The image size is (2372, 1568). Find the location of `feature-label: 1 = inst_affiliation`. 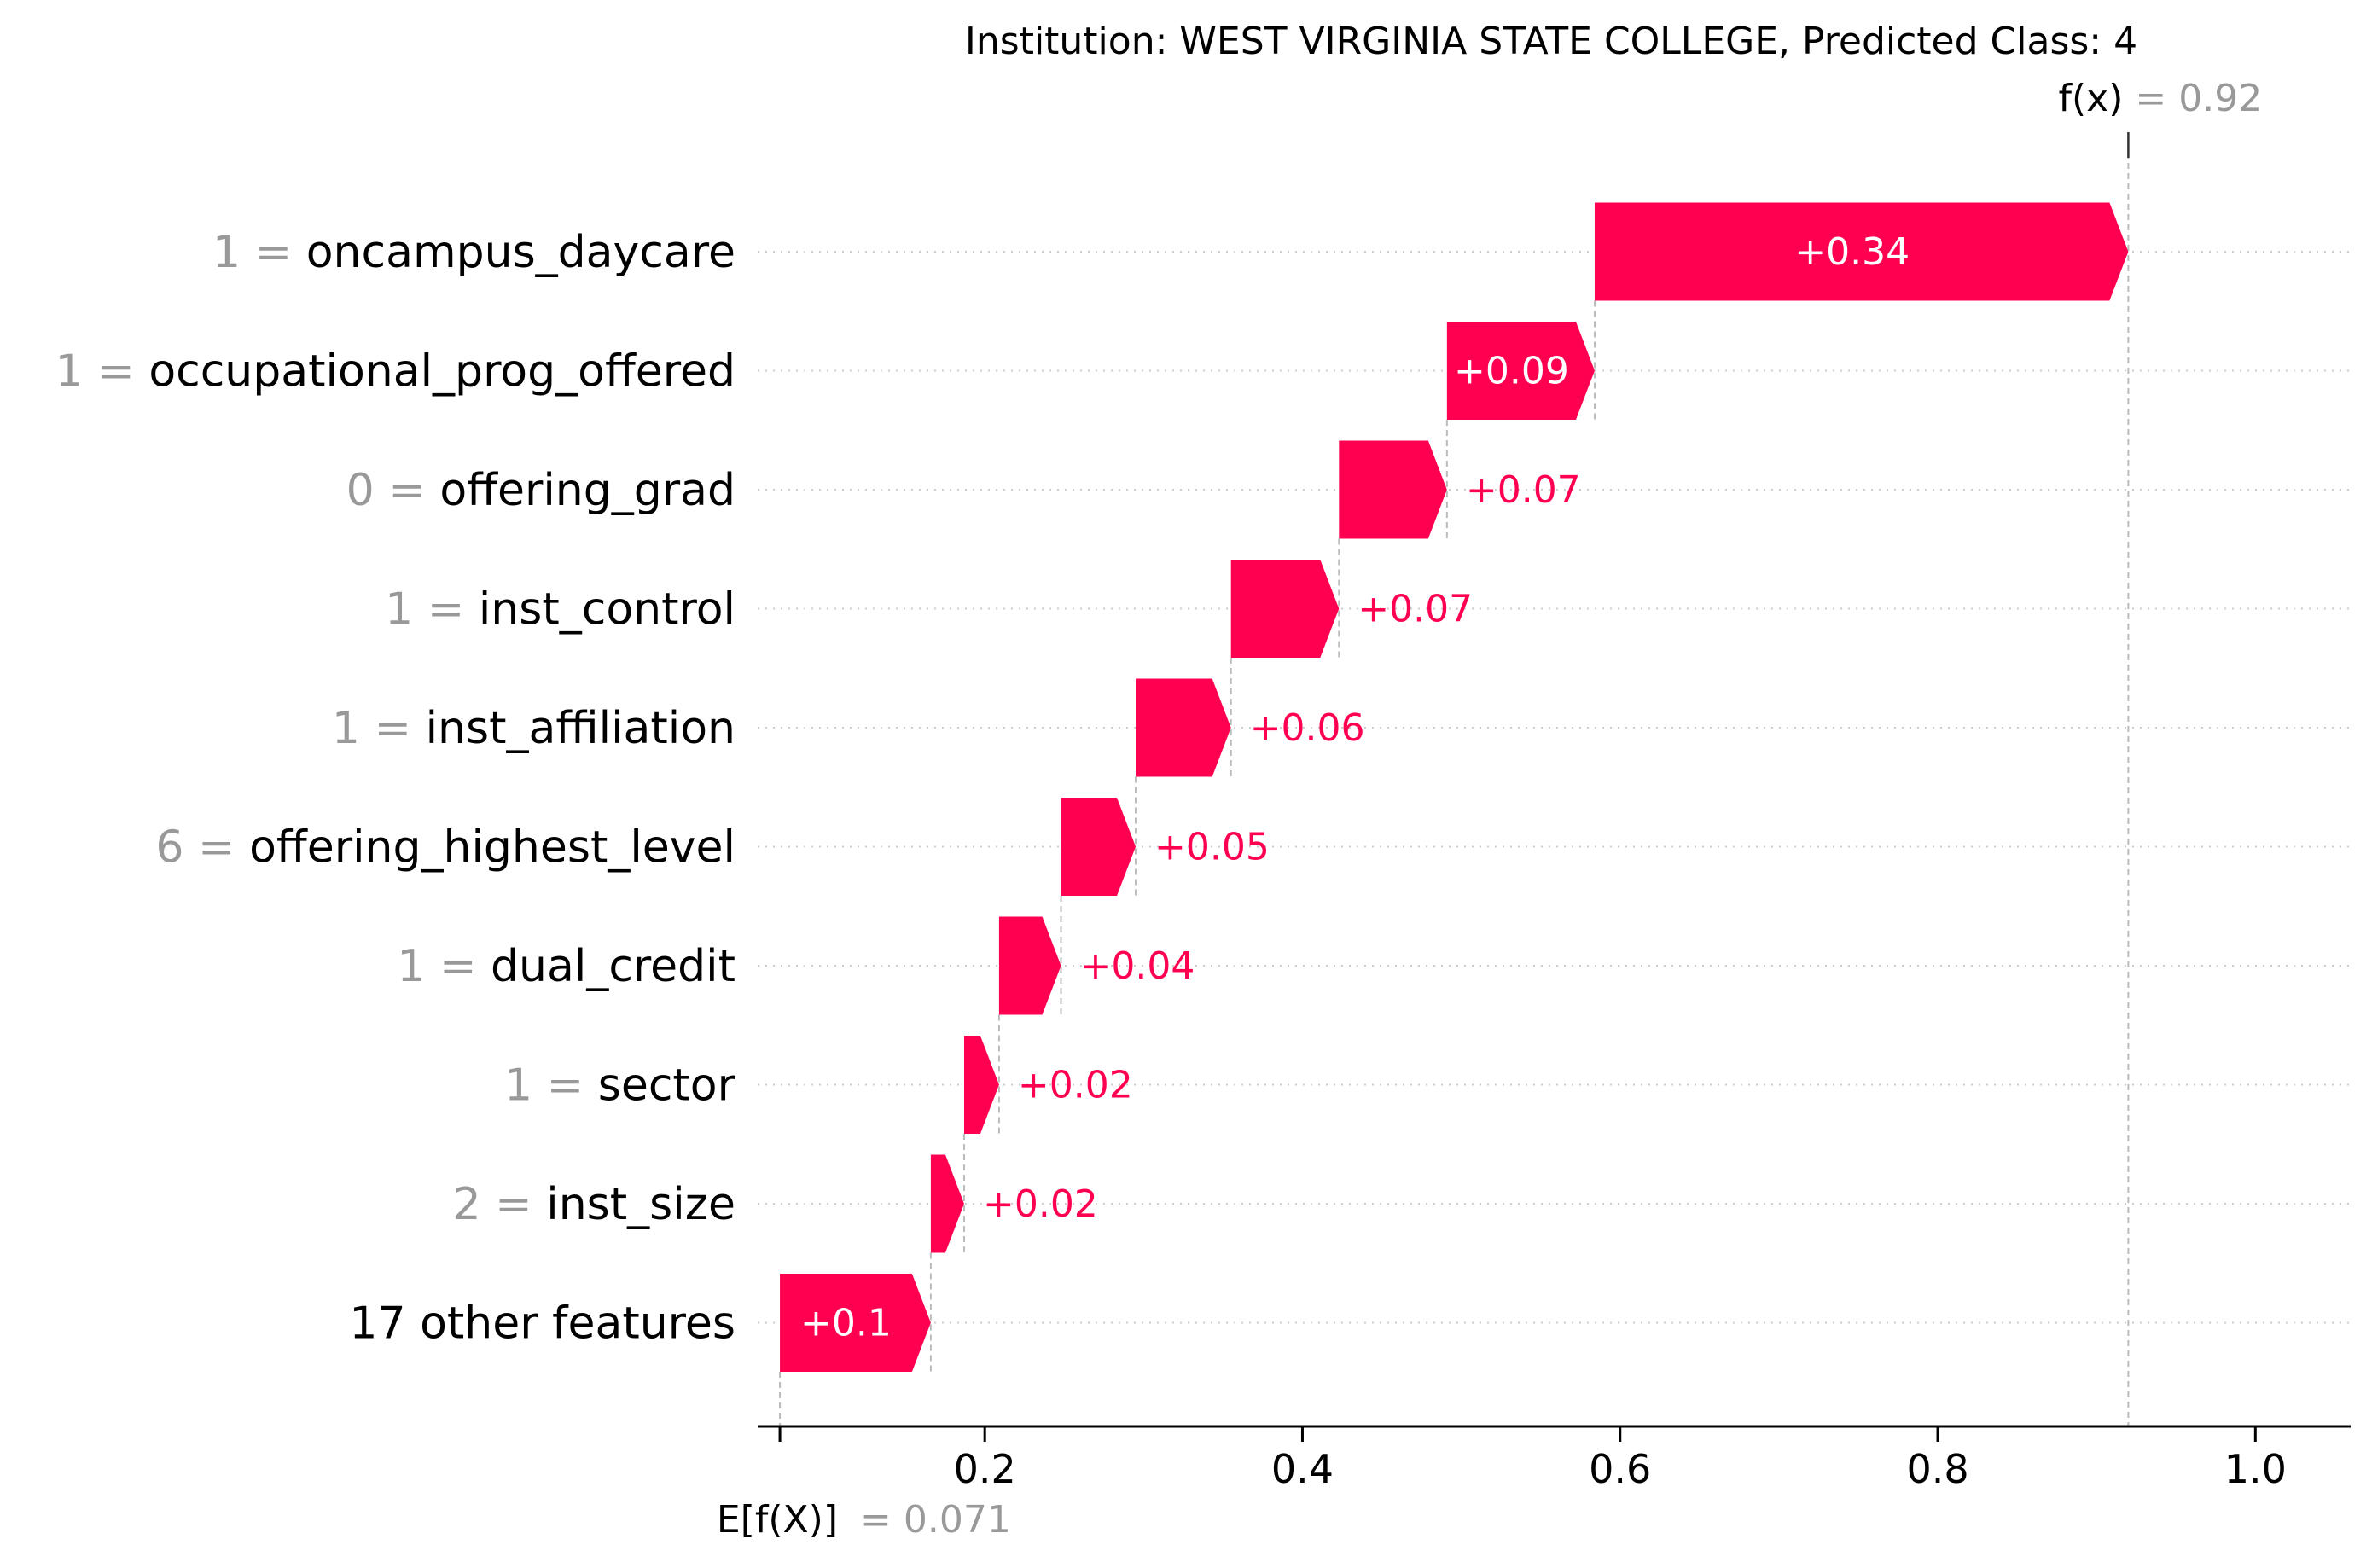

feature-label: 1 = inst_affiliation is located at coordinates (534, 728).